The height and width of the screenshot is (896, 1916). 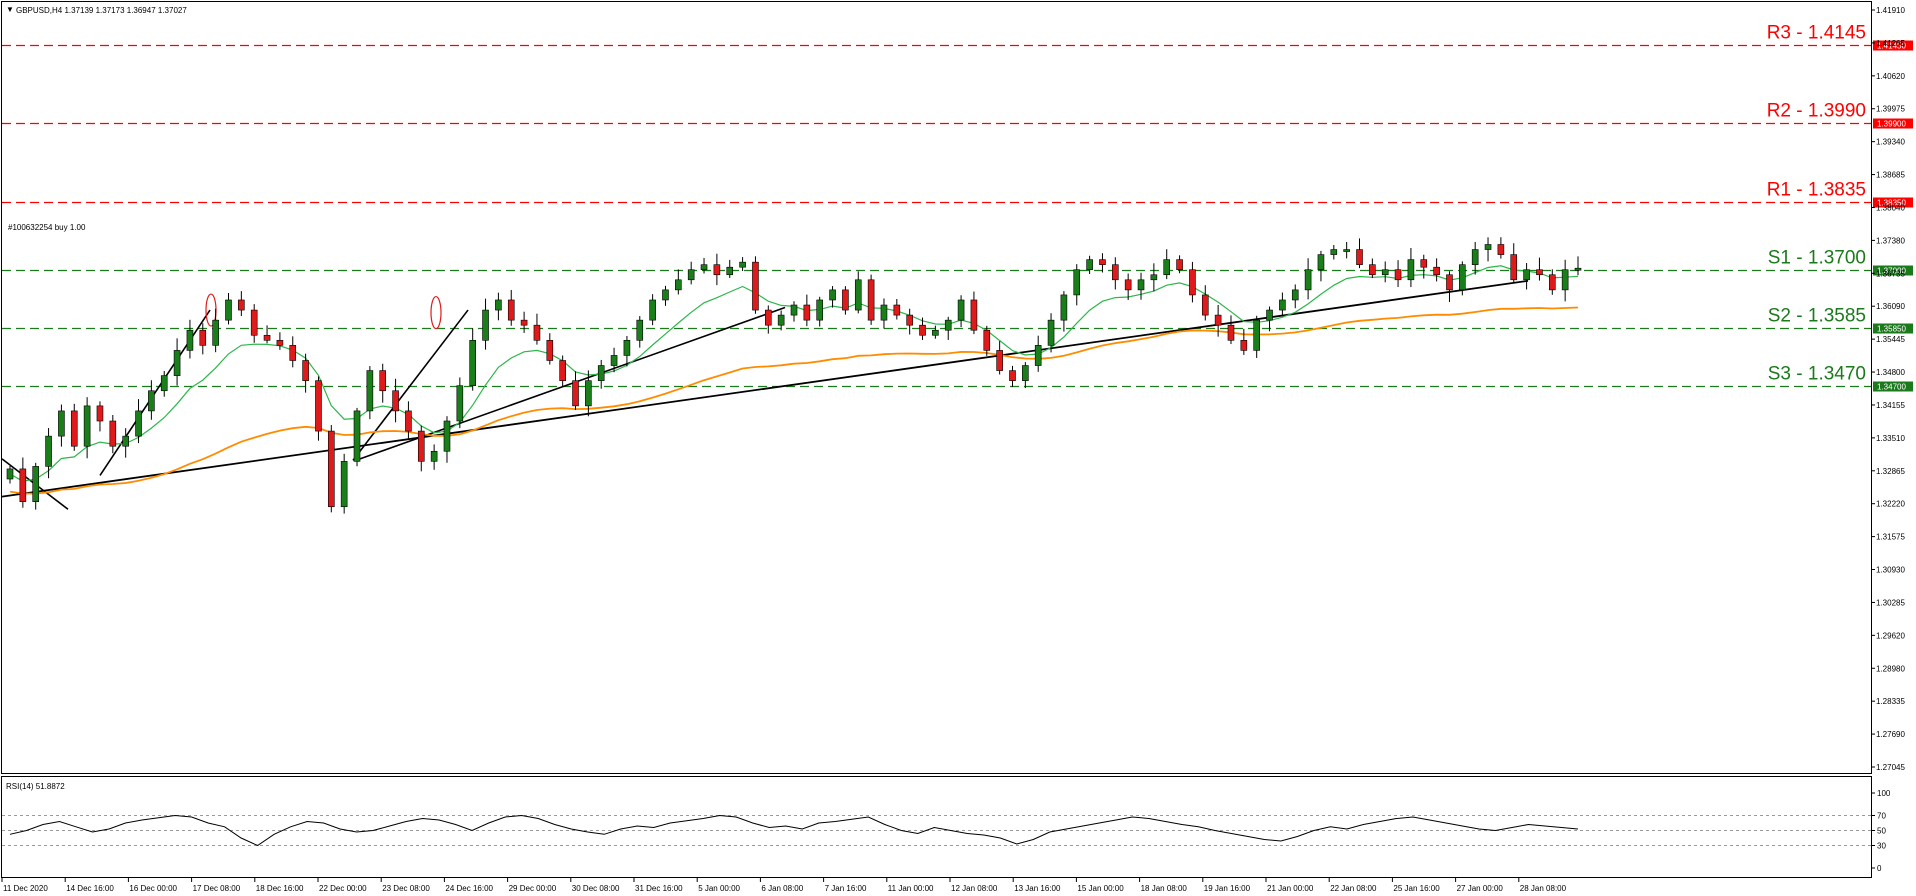 I want to click on x-tick-label: 7 Jan 16:00, so click(x=846, y=888).